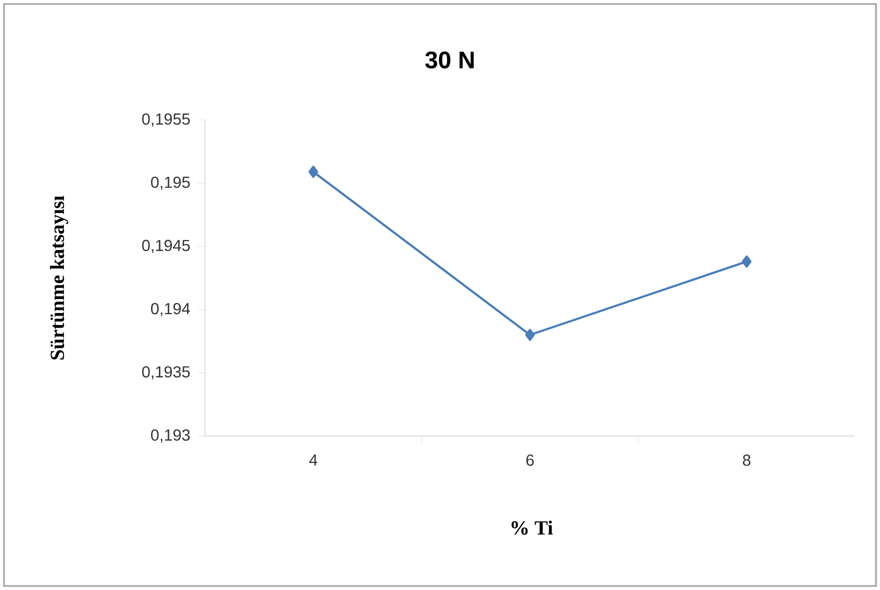 The image size is (880, 590). I want to click on y-axis-title: Sürtünme katsayısı, so click(59, 278).